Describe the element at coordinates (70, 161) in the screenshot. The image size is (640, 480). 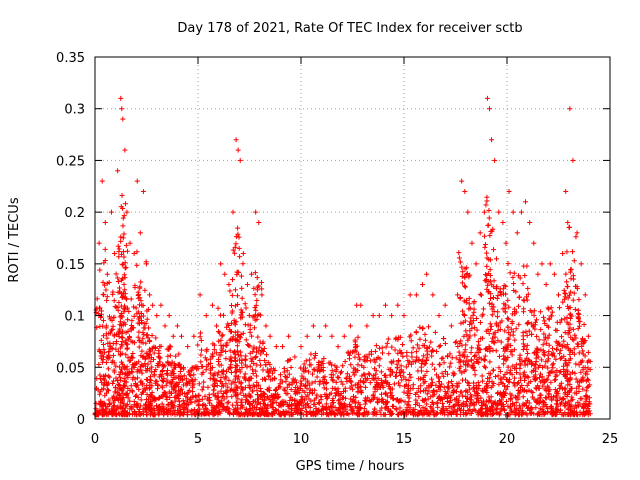
I see `y-tick-label: 0.25` at that location.